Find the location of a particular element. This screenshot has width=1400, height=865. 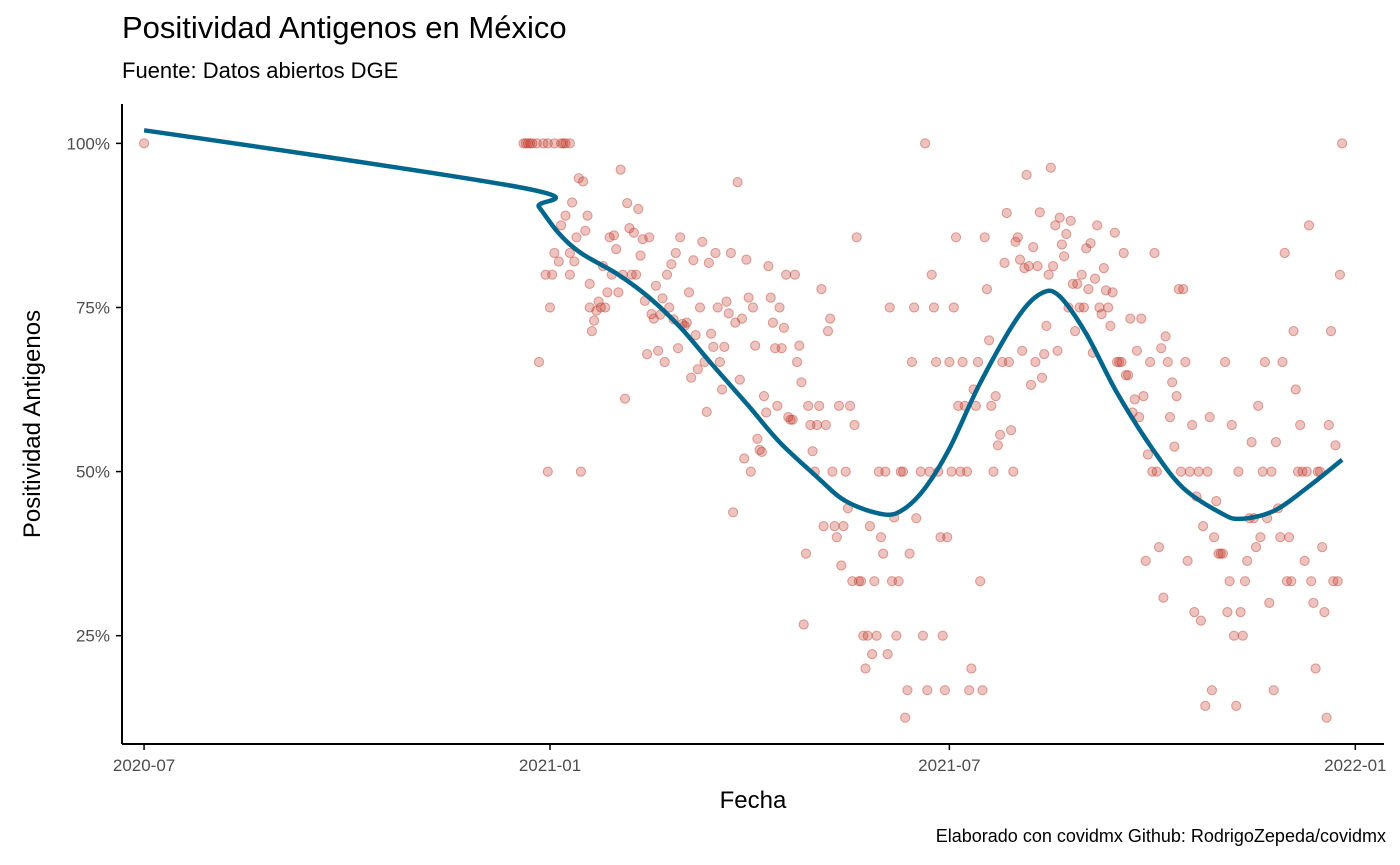

x-tick-label: 2021-01 is located at coordinates (550, 765).